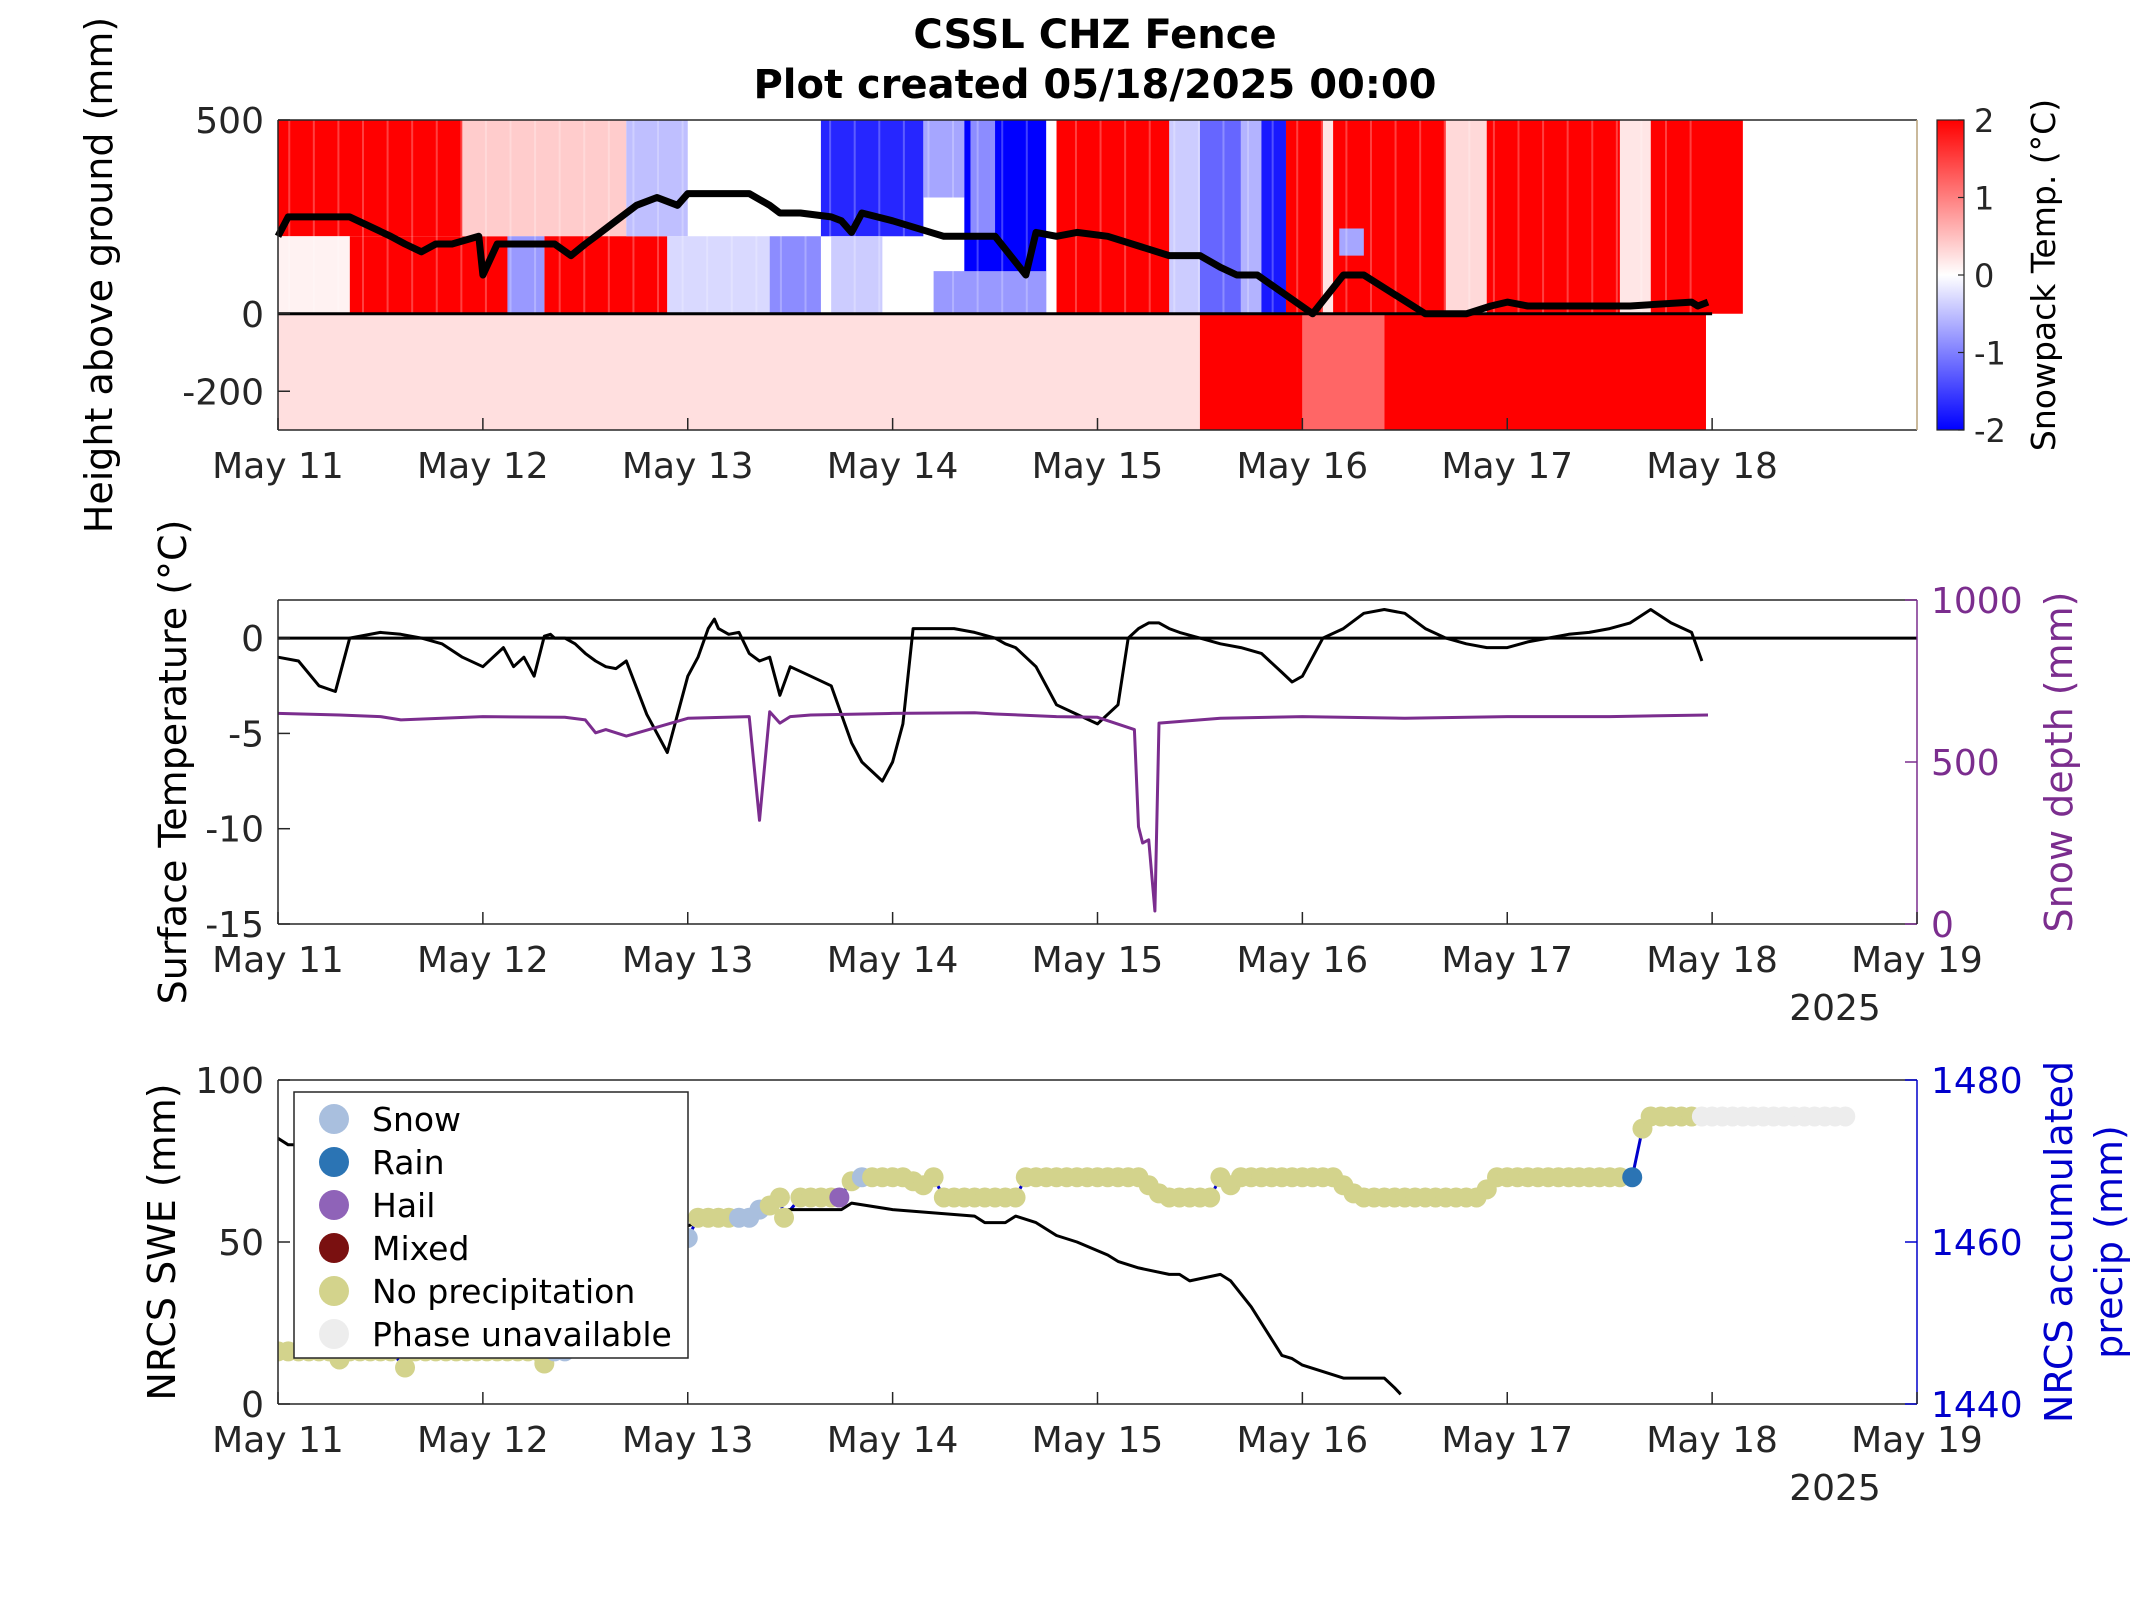  I want to click on surface-xtick-label: May 14, so click(893, 960).